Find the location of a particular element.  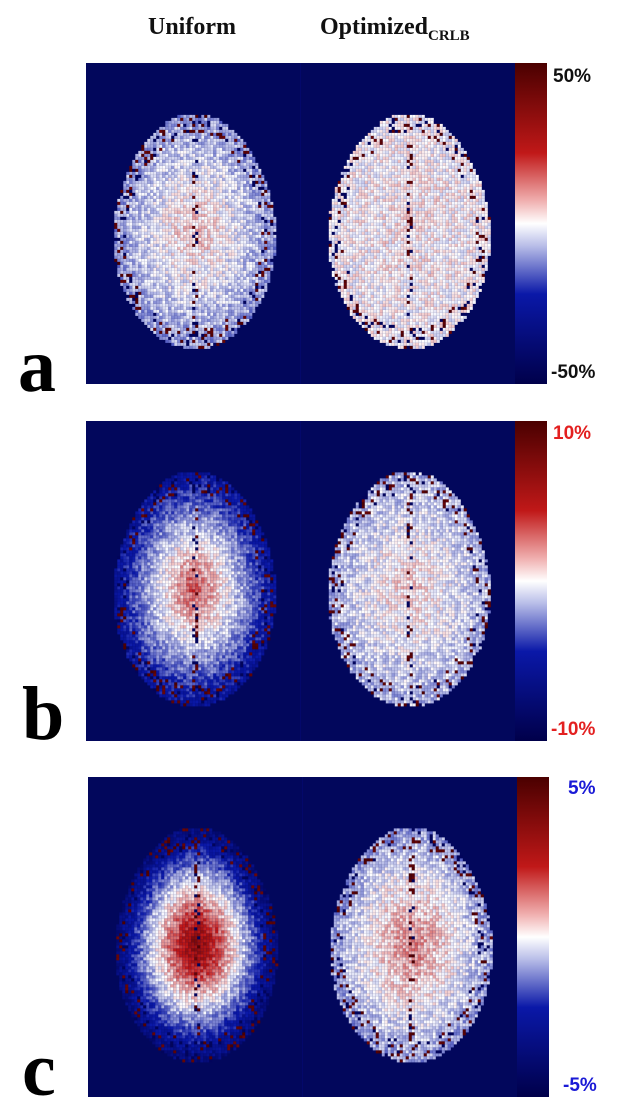

panel-c-colorbar-min: -5% is located at coordinates (580, 1085).